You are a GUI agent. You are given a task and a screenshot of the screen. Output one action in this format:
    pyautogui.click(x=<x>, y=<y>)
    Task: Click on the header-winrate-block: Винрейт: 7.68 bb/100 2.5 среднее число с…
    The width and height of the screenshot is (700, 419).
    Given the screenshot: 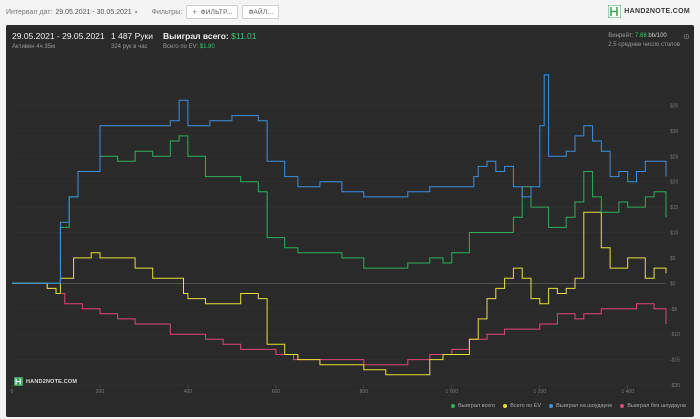 What is the action you would take?
    pyautogui.click(x=644, y=40)
    